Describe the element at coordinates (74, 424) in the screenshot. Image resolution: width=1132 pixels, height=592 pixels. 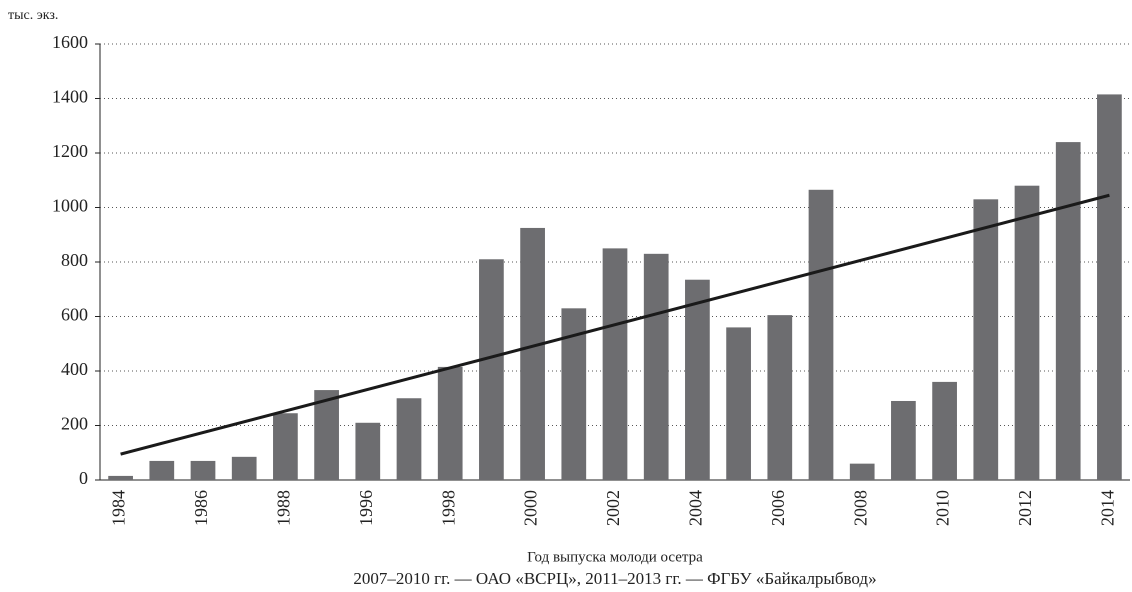
I see `y-tick-label: 200` at that location.